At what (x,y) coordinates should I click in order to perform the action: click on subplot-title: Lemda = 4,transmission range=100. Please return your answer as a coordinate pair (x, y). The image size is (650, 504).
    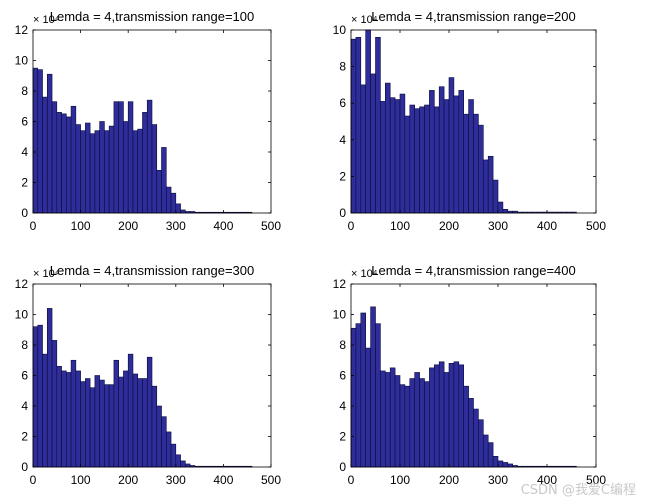
    Looking at the image, I should click on (152, 16).